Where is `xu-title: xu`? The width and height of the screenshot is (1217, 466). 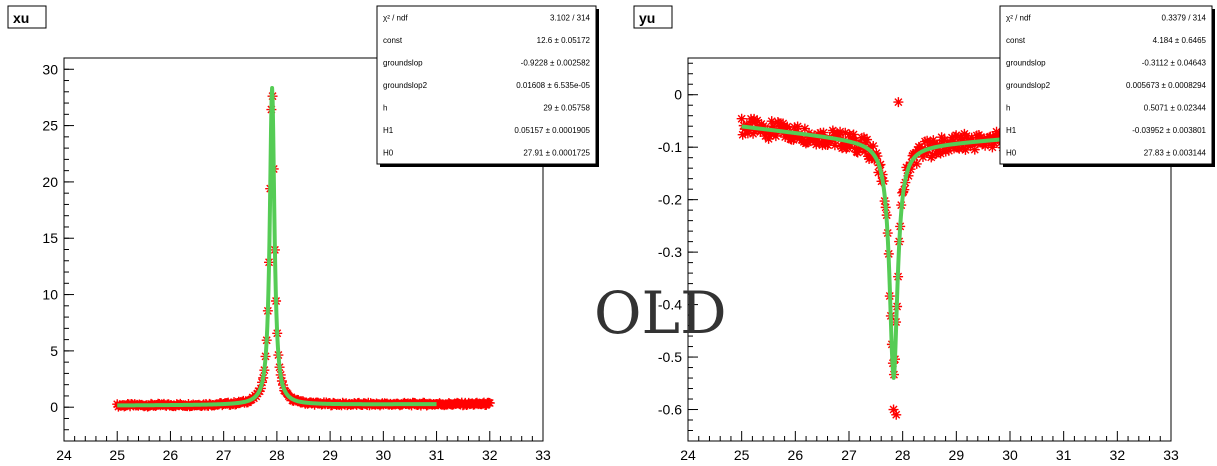 xu-title: xu is located at coordinates (21, 18).